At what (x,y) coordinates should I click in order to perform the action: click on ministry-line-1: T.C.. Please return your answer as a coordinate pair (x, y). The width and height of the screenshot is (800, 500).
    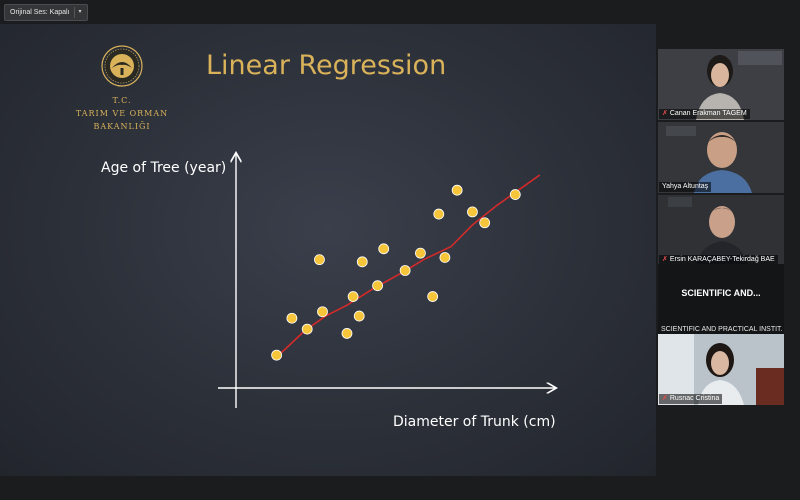
    Looking at the image, I should click on (122, 100).